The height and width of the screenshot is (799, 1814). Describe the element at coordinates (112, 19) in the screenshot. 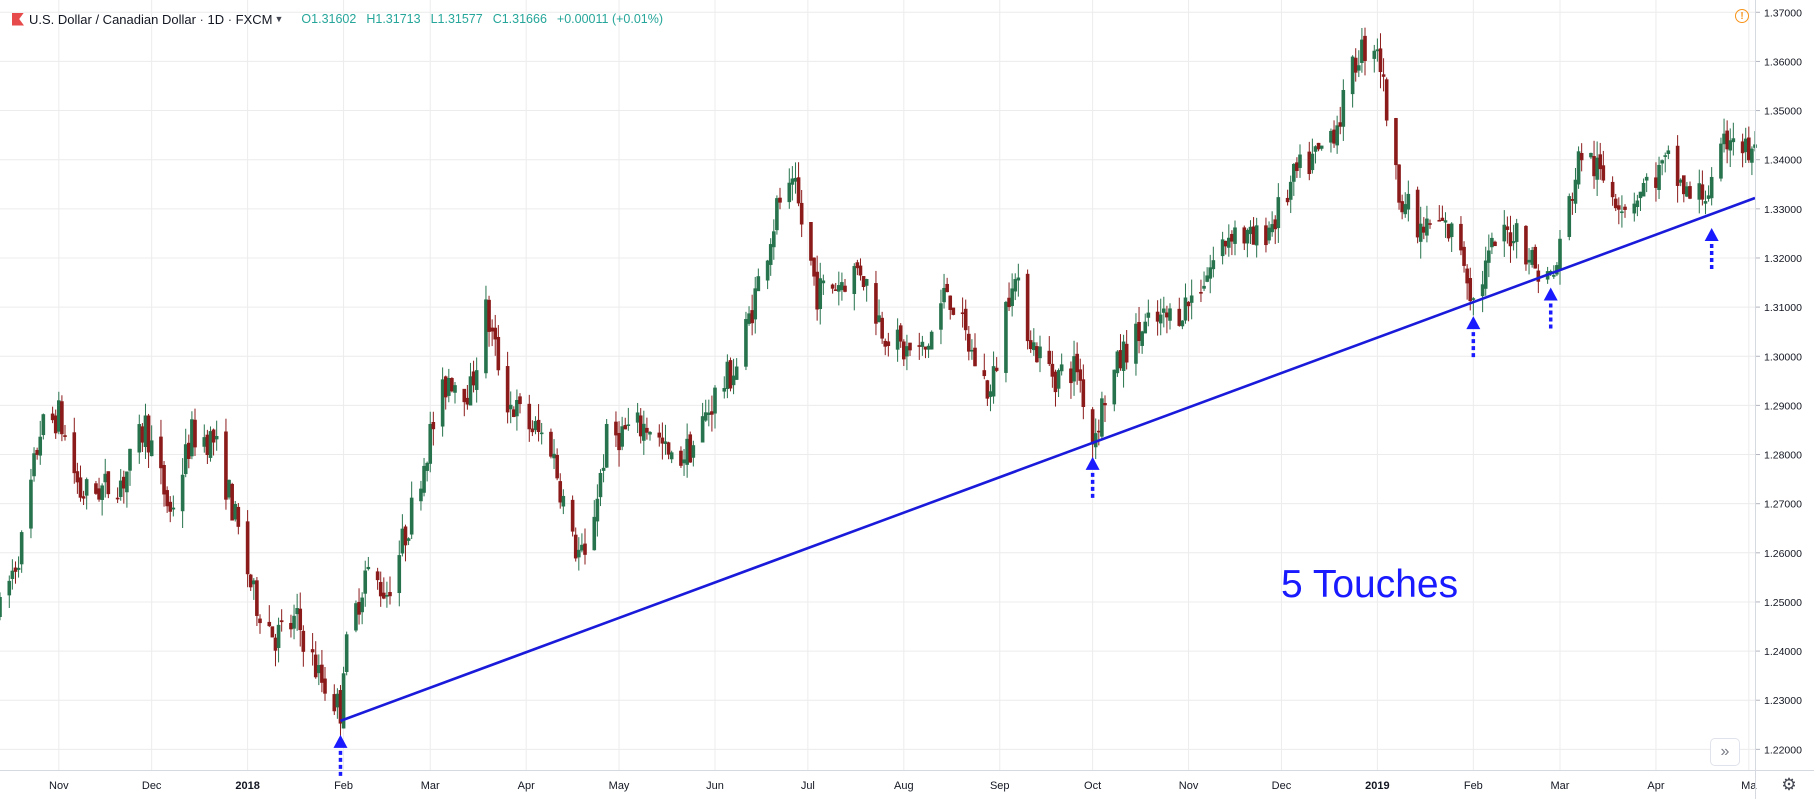

I see `symbol-name: U.S. Dollar / Canadian Dollar` at that location.